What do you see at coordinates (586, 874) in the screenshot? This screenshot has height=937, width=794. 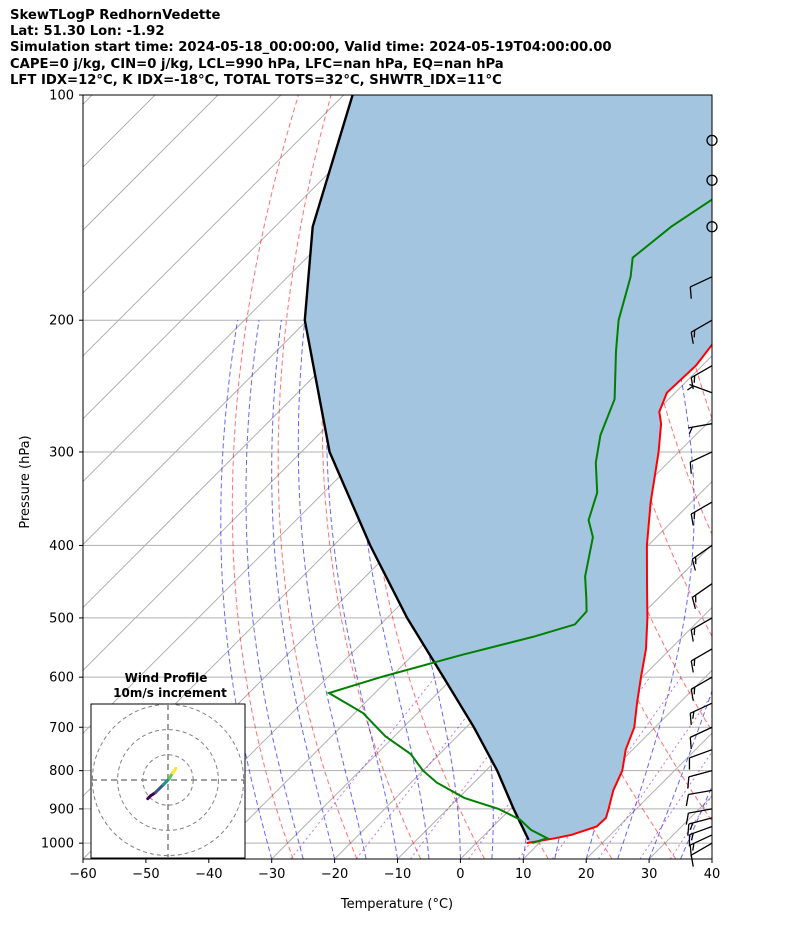 I see `x-tick-label: 20` at bounding box center [586, 874].